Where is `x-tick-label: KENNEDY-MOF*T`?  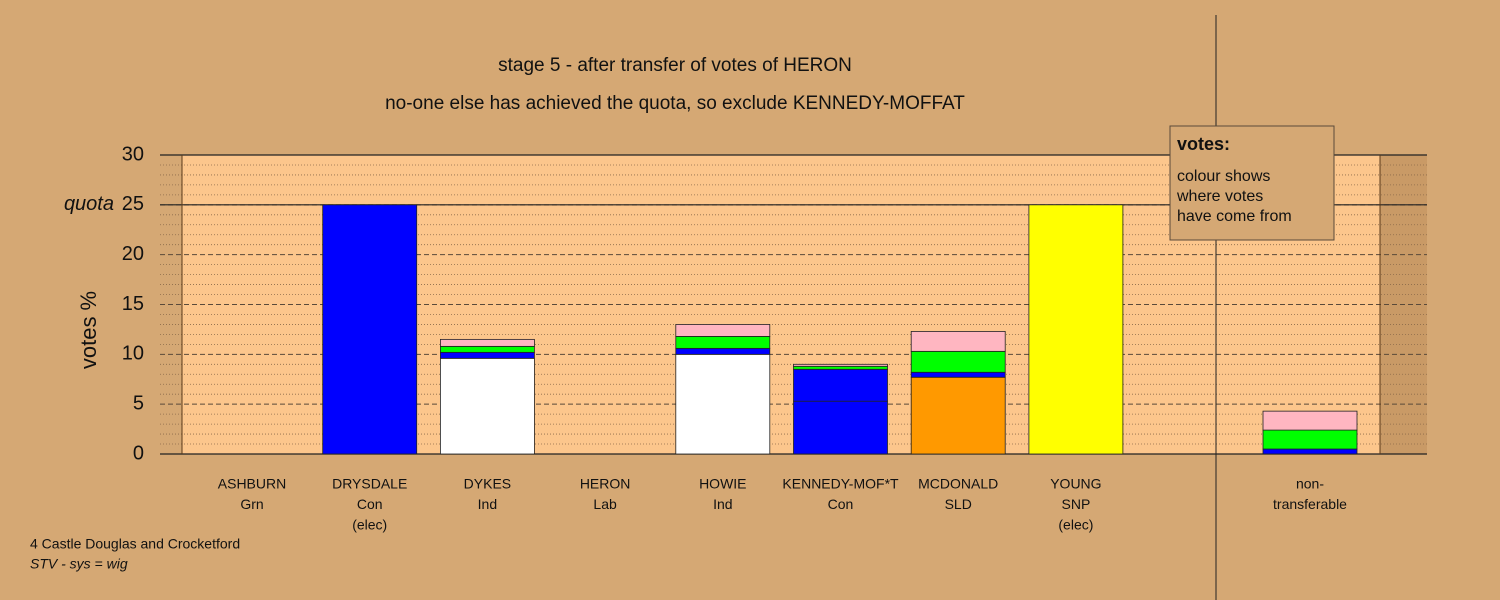 x-tick-label: KENNEDY-MOF*T is located at coordinates (840, 484).